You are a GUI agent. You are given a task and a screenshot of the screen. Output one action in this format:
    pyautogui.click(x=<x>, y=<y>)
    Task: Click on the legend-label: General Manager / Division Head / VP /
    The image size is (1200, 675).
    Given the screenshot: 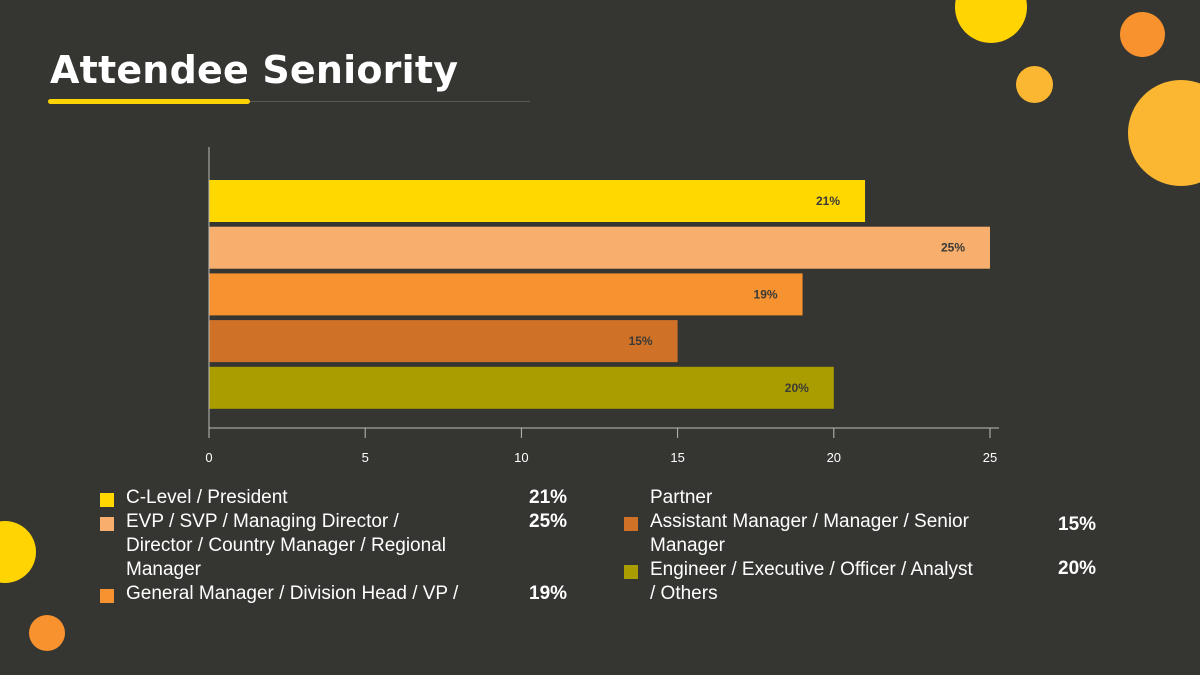 What is the action you would take?
    pyautogui.click(x=292, y=593)
    